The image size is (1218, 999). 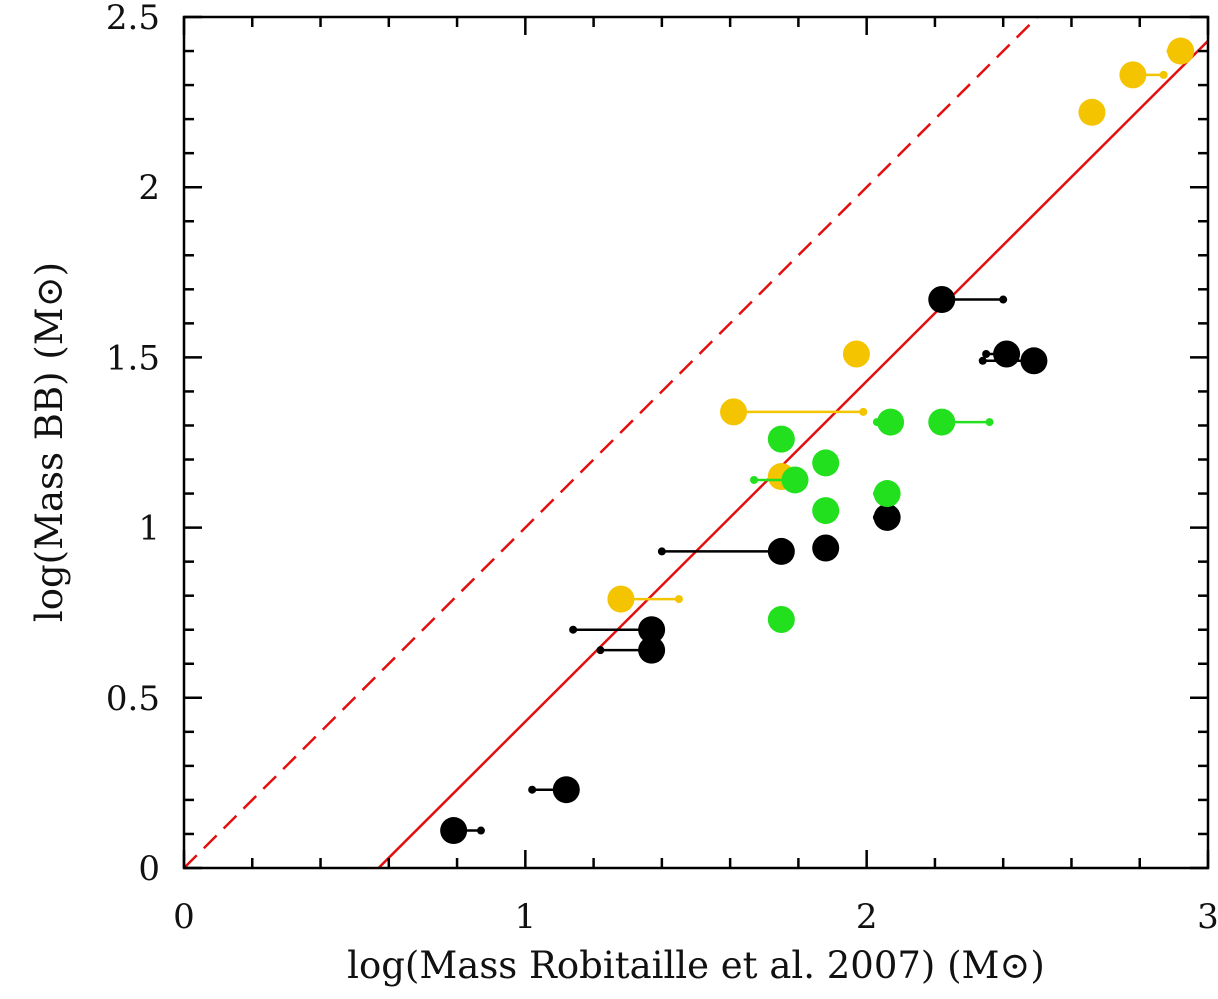 What do you see at coordinates (133, 358) in the screenshot?
I see `y-tick-label: 1.5` at bounding box center [133, 358].